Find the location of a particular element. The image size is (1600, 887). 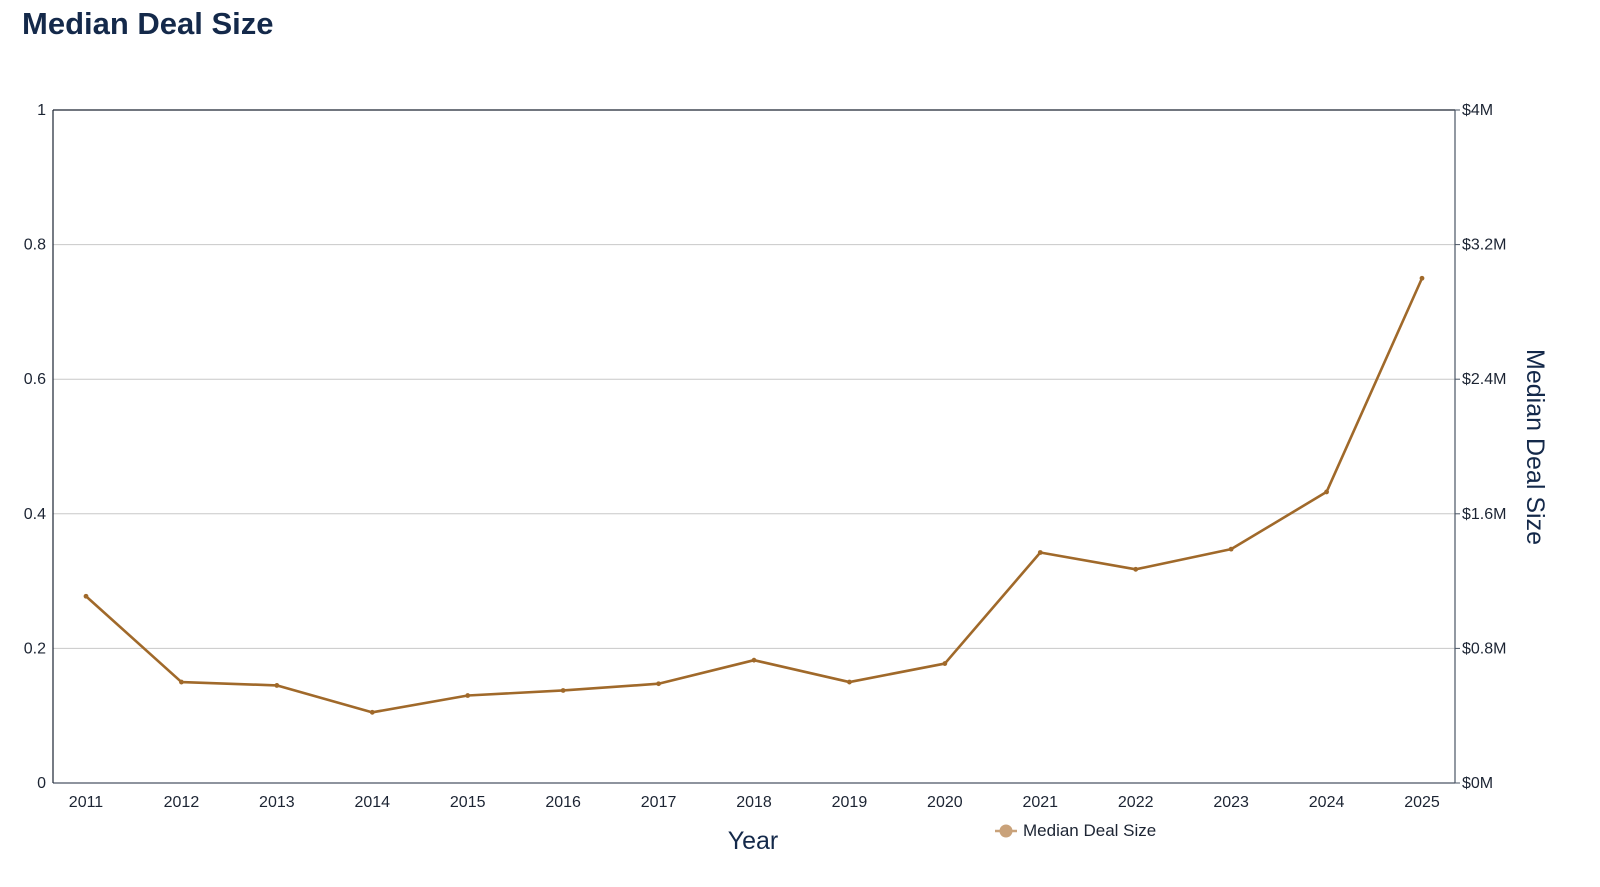

y-right-tick-label: $2.4M is located at coordinates (1484, 379).